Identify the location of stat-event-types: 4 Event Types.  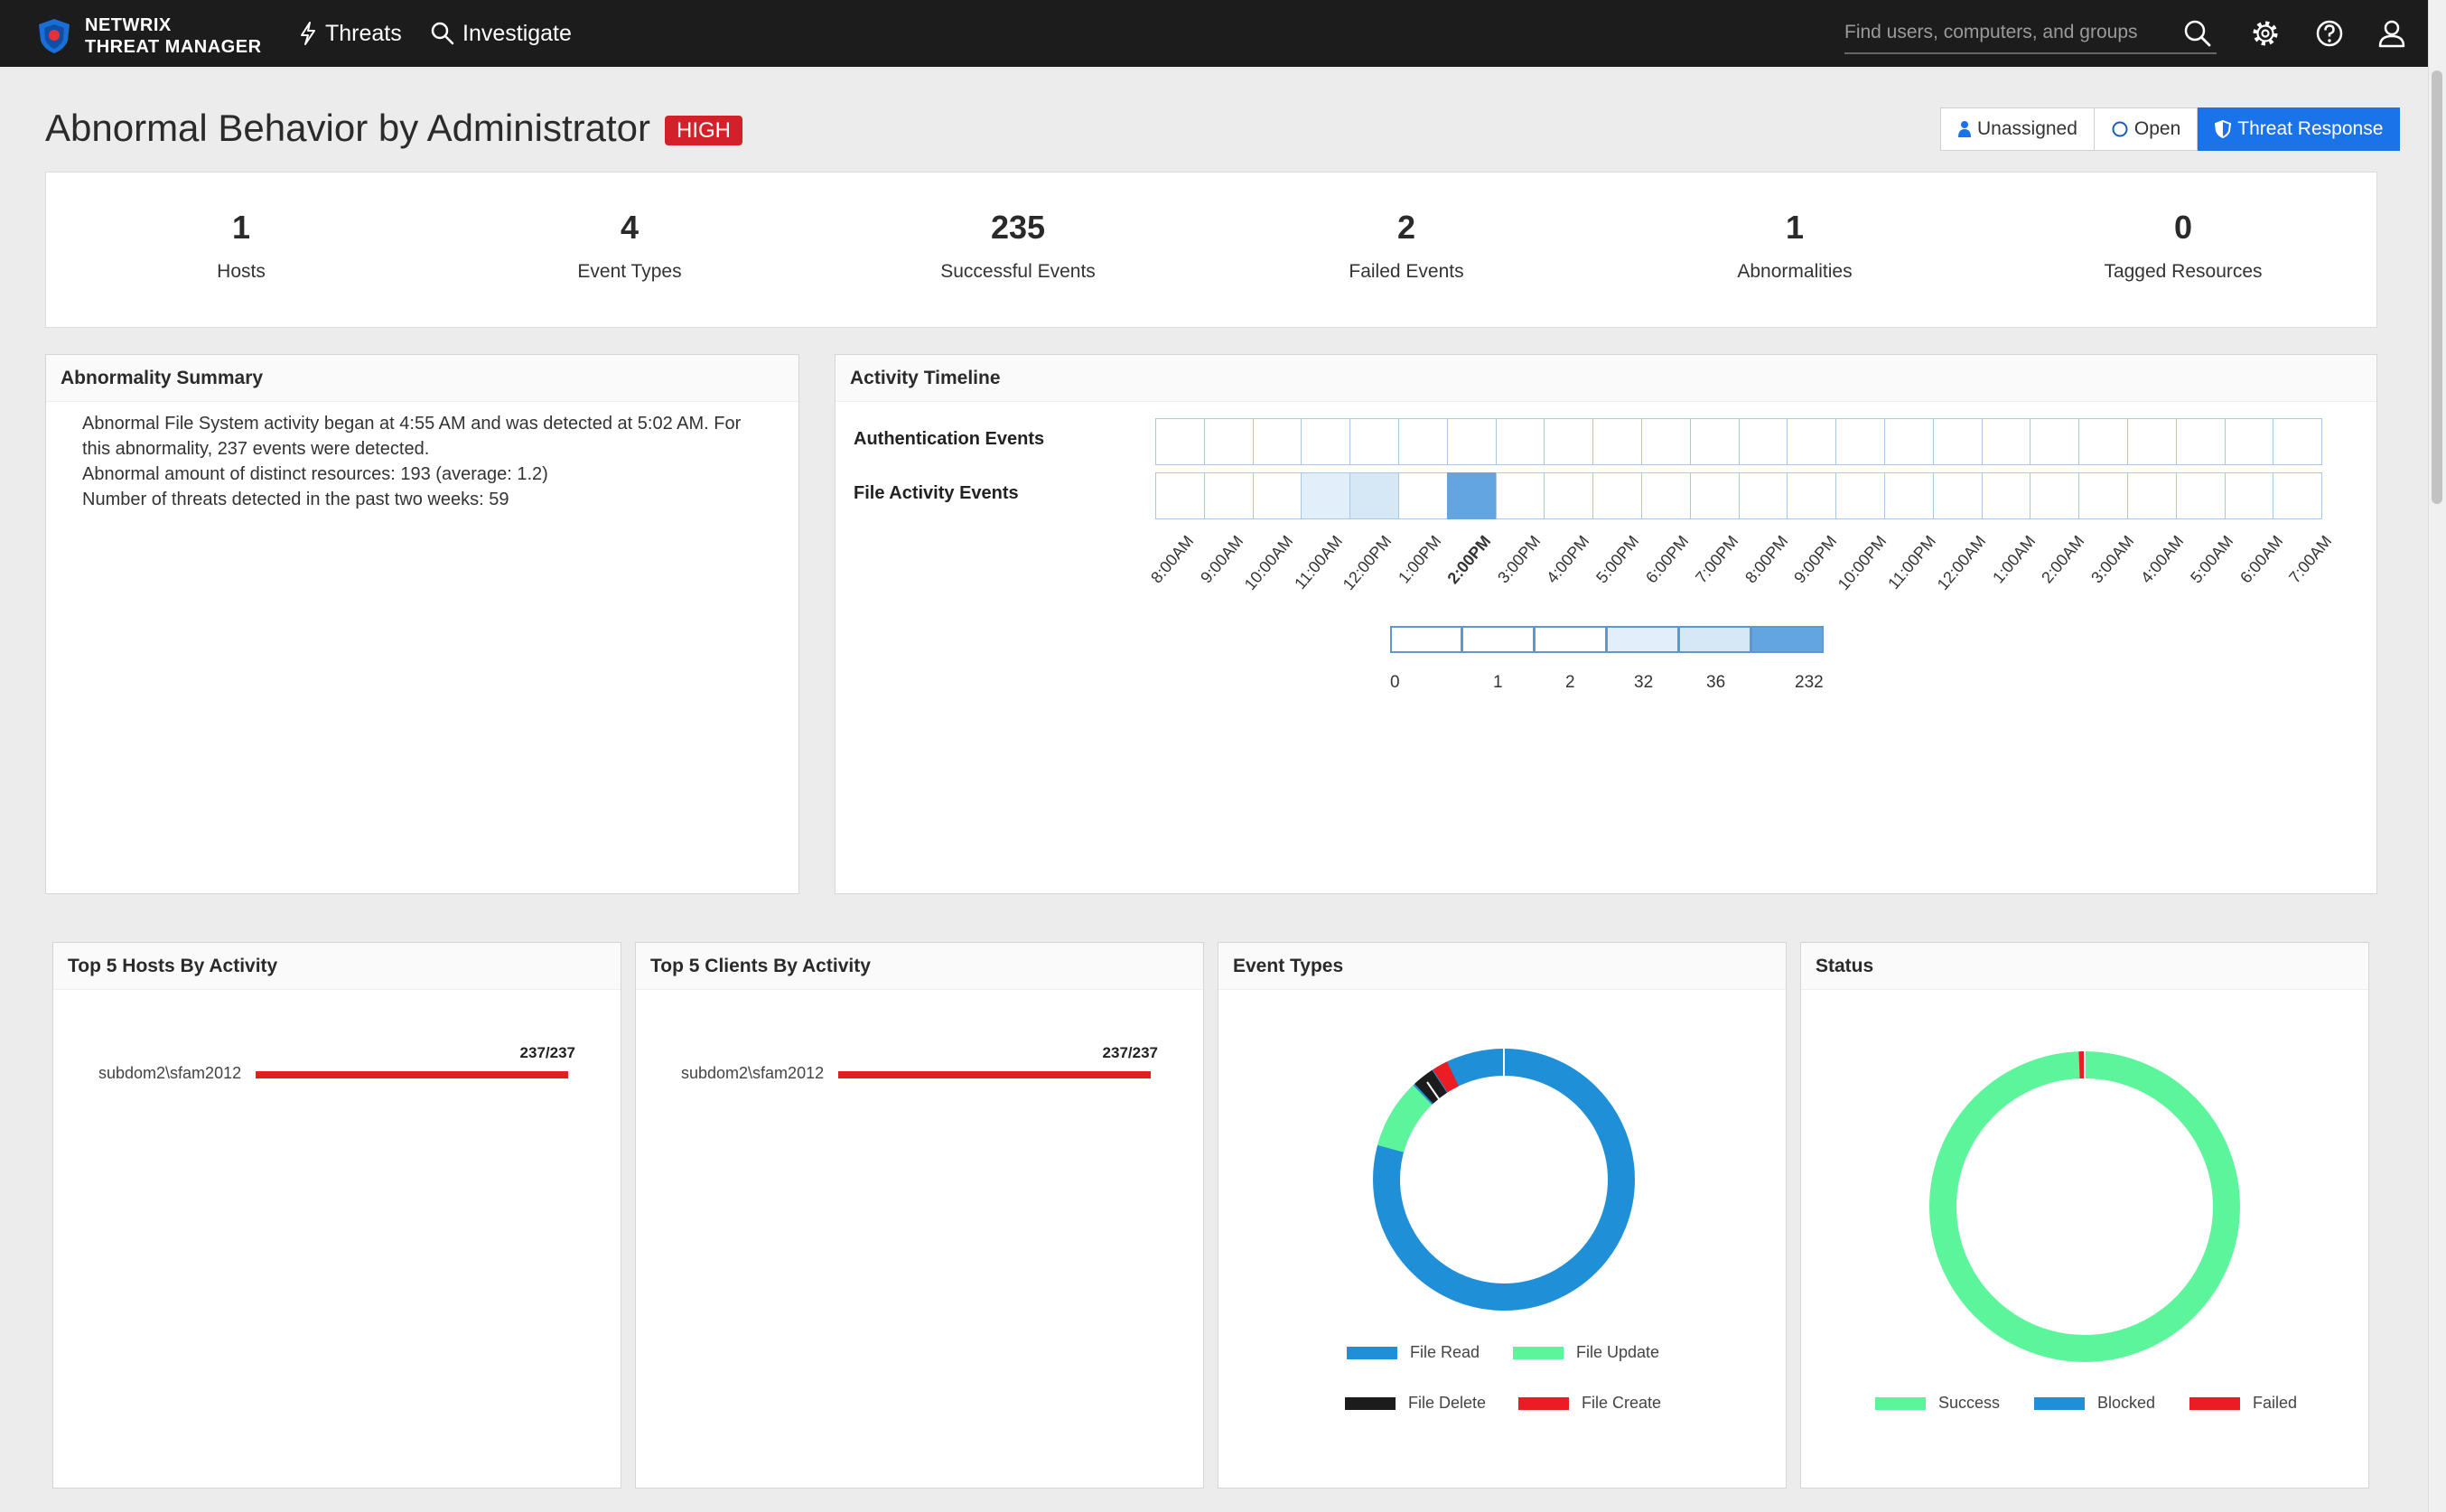
(629, 246).